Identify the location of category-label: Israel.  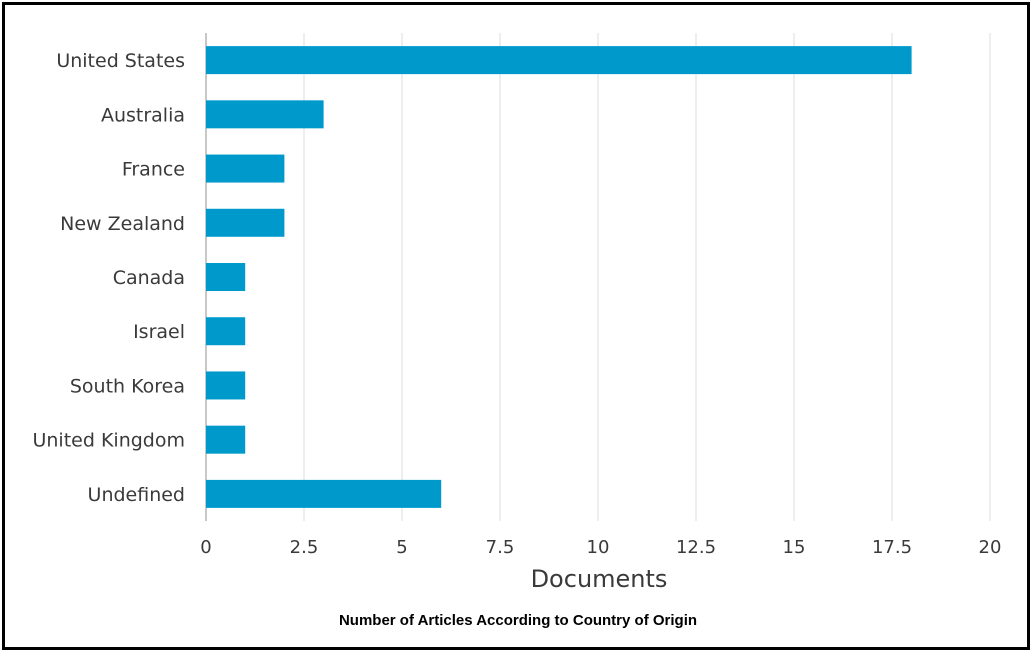
(159, 332).